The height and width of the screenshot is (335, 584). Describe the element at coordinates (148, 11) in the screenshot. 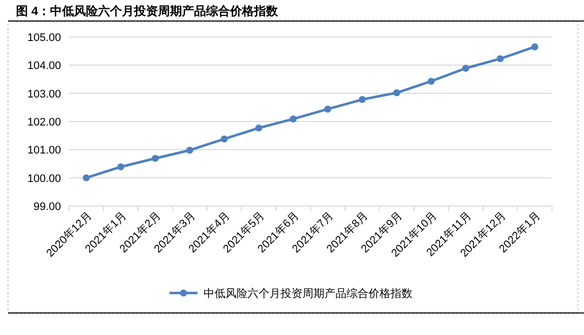

I see `chart-title: 图 4：中低风险六个月投资周期产品综合价格指数` at that location.